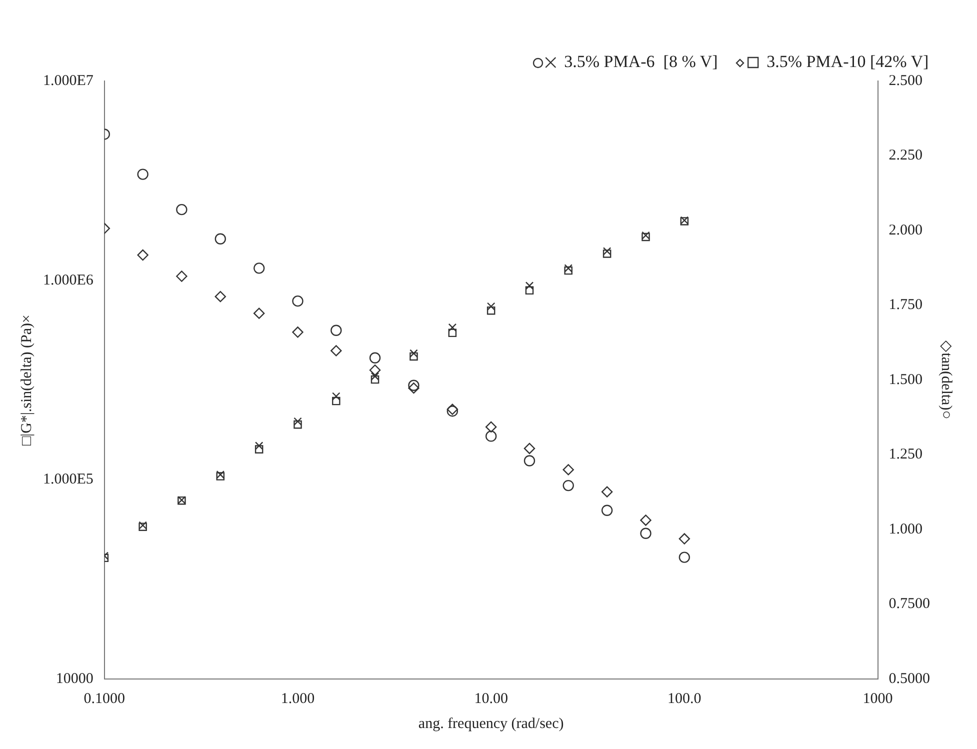 The image size is (977, 749). Describe the element at coordinates (105, 698) in the screenshot. I see `x-tick-label: 0.1000` at that location.